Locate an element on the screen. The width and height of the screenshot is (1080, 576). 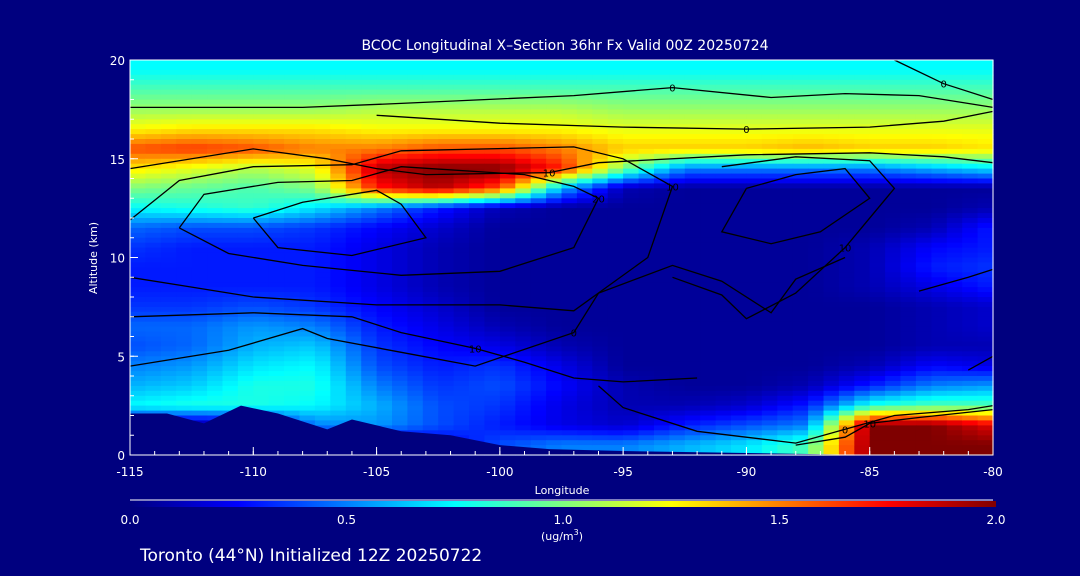
contour-line is located at coordinates (795, 206).